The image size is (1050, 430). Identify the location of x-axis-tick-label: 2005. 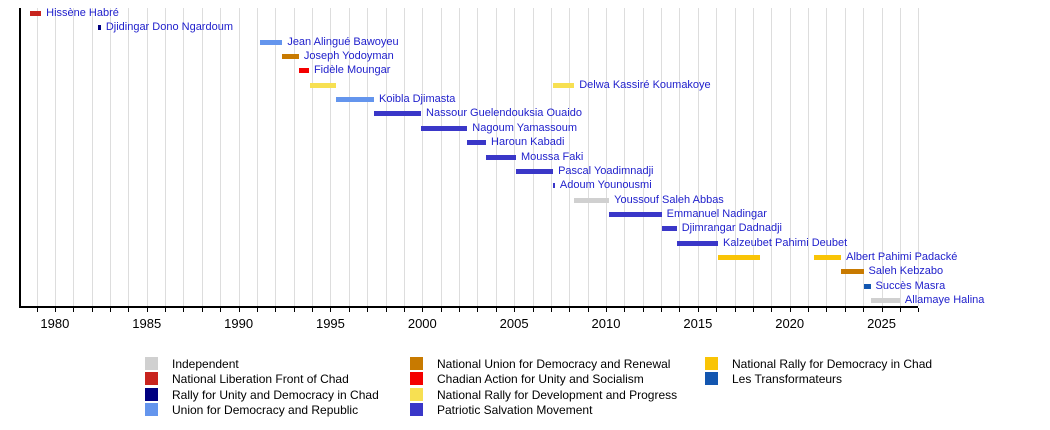
(514, 323).